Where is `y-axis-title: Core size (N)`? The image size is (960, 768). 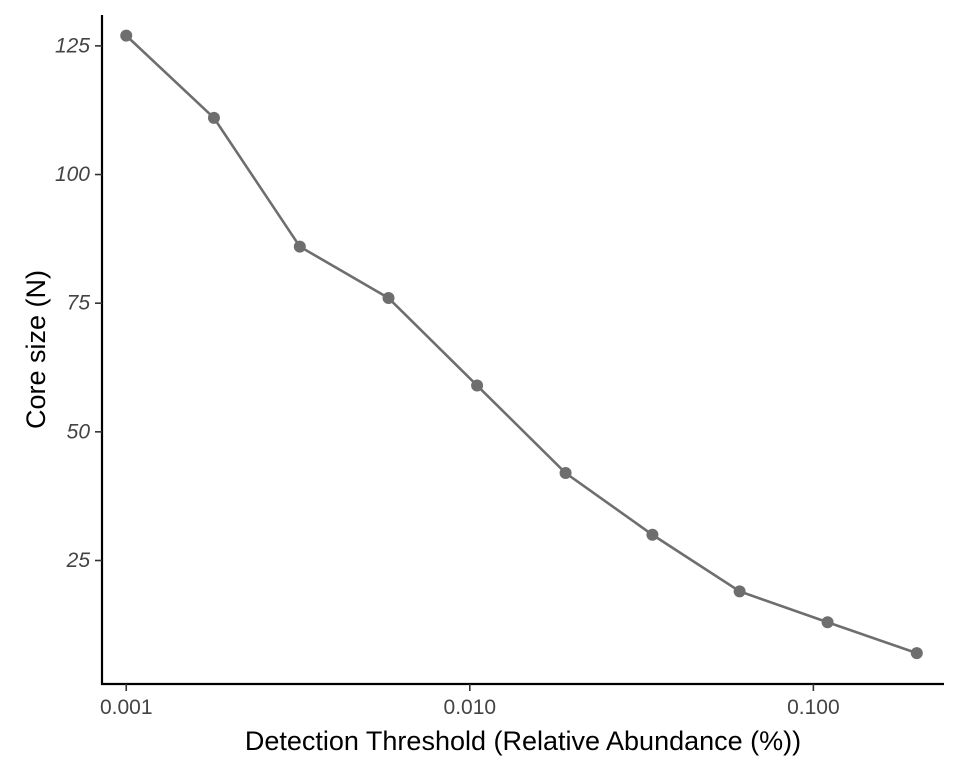 y-axis-title: Core size (N) is located at coordinates (36, 349).